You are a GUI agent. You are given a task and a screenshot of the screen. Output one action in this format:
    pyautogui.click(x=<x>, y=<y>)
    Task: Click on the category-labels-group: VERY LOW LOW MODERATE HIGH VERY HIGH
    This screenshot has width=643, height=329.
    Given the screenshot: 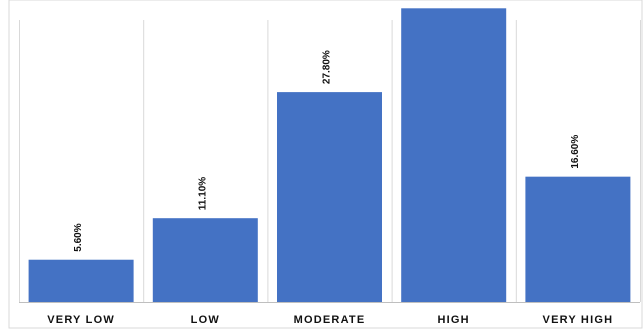 What is the action you would take?
    pyautogui.click(x=330, y=320)
    